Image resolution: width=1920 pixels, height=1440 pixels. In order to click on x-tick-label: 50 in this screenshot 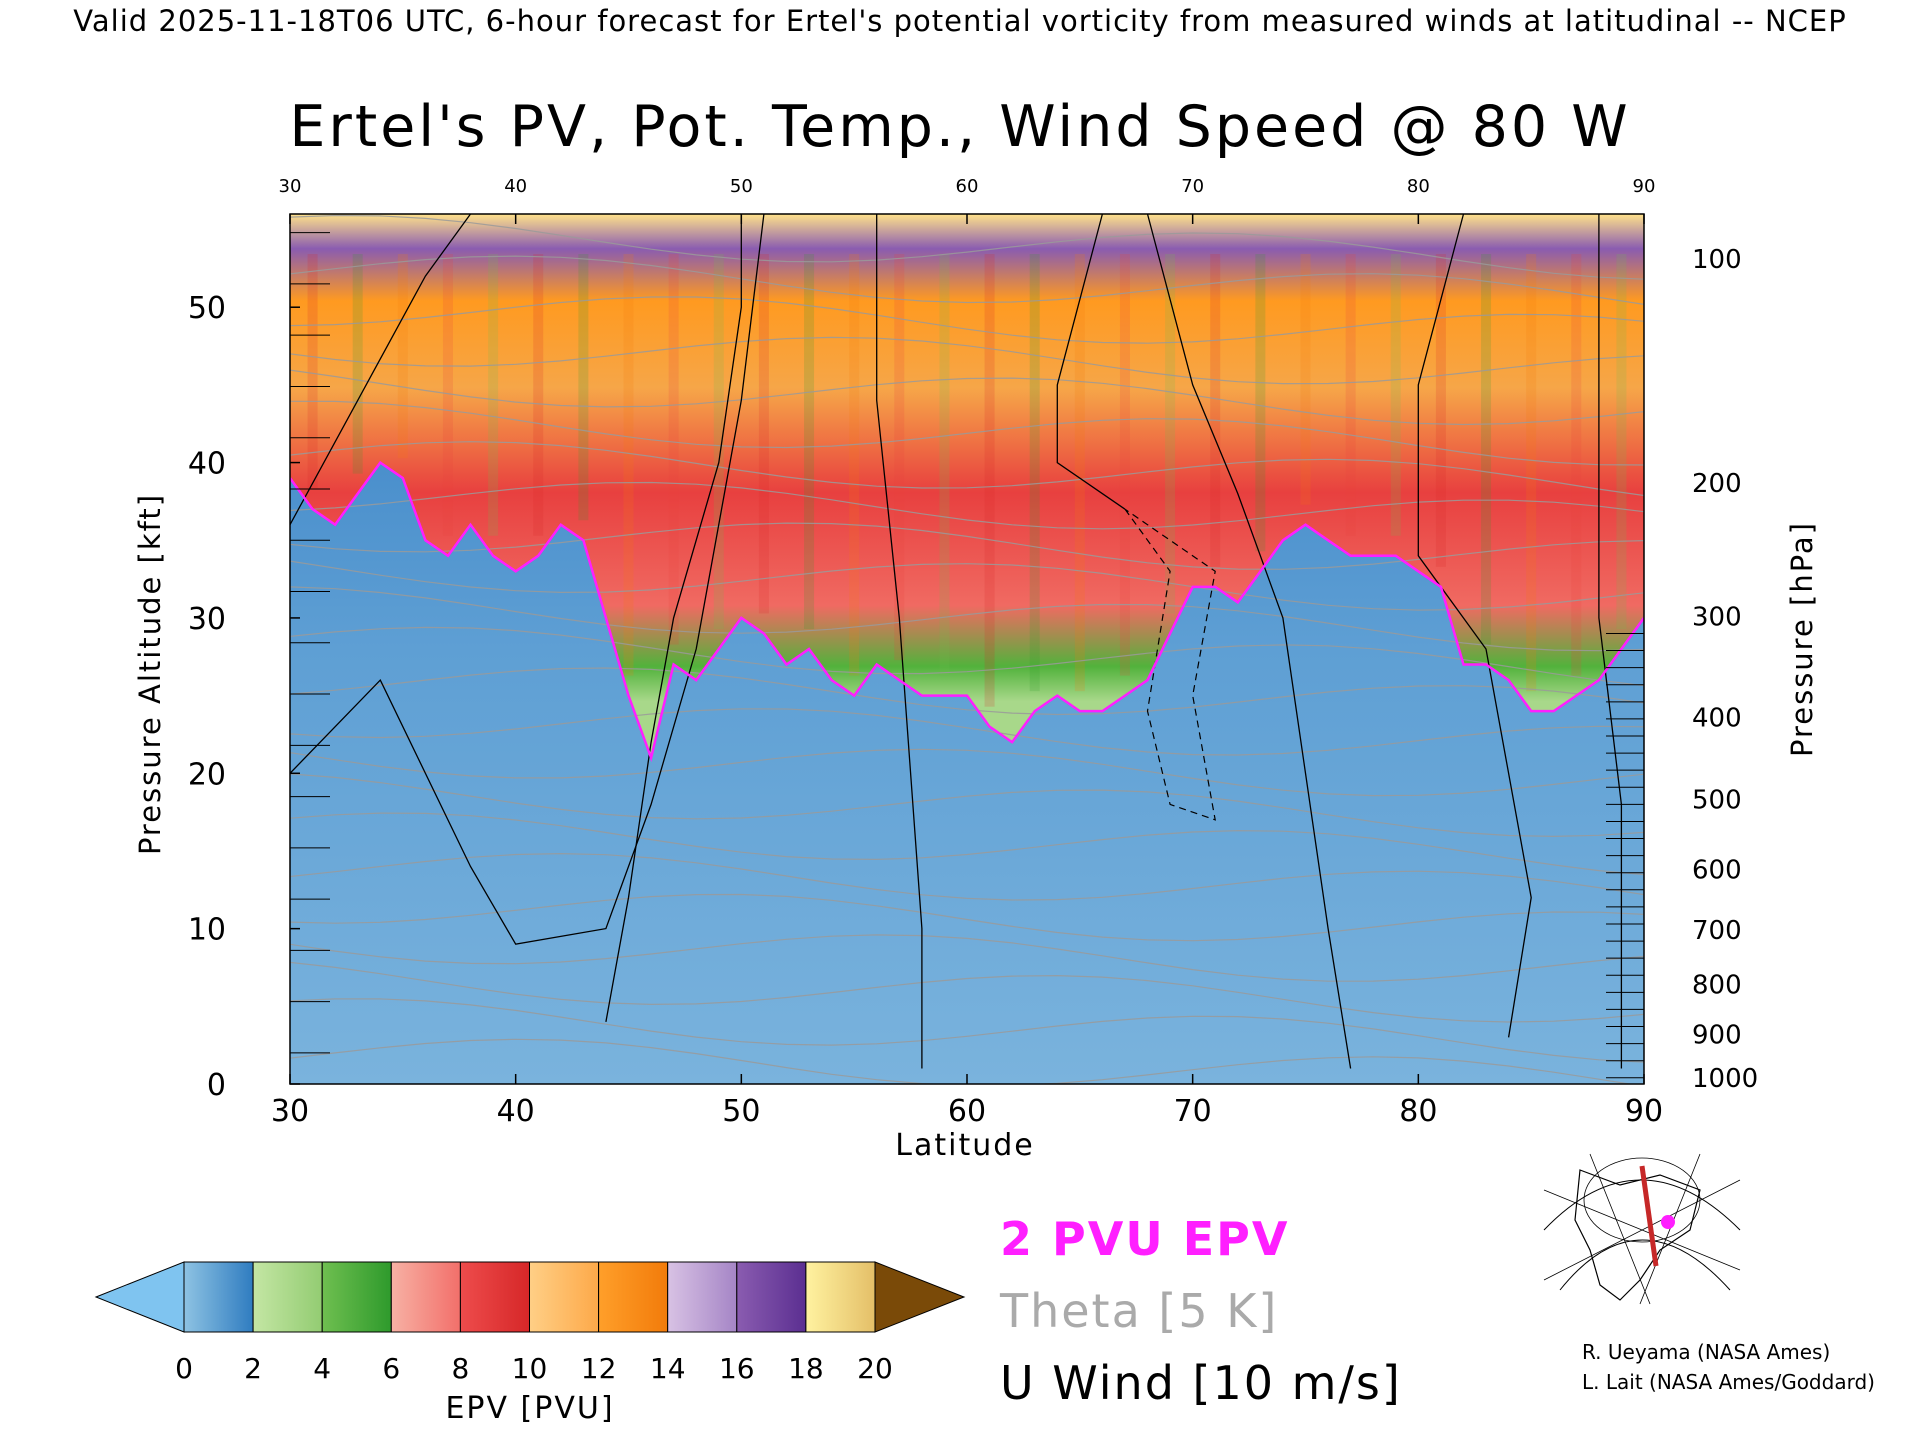, I will do `click(741, 1111)`.